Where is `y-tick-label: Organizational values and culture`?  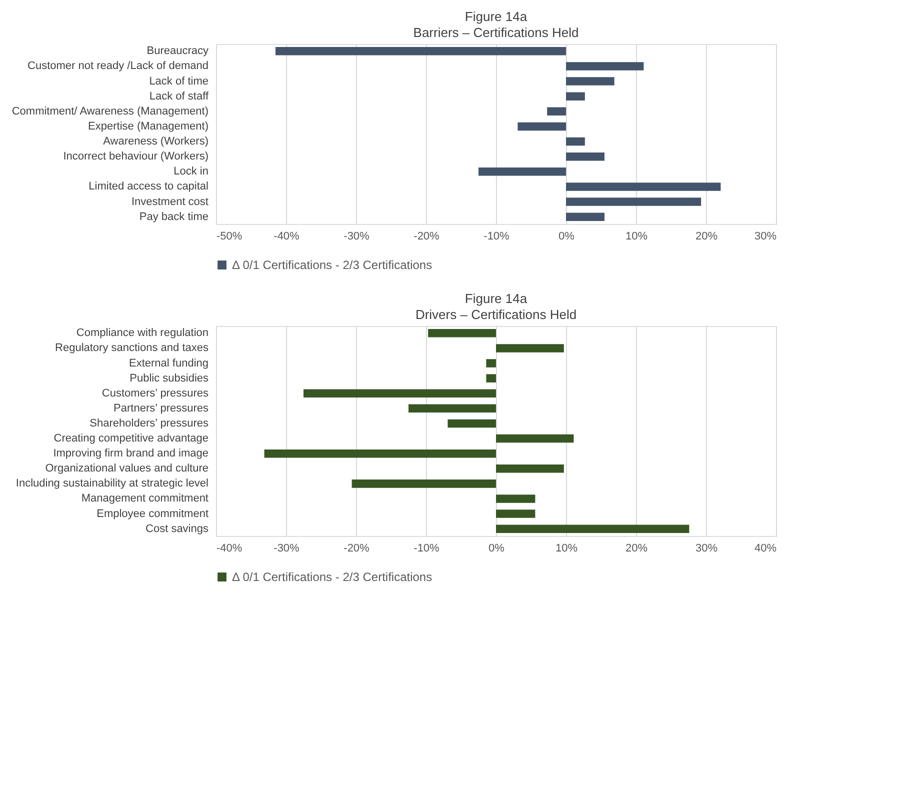 y-tick-label: Organizational values and culture is located at coordinates (126, 468).